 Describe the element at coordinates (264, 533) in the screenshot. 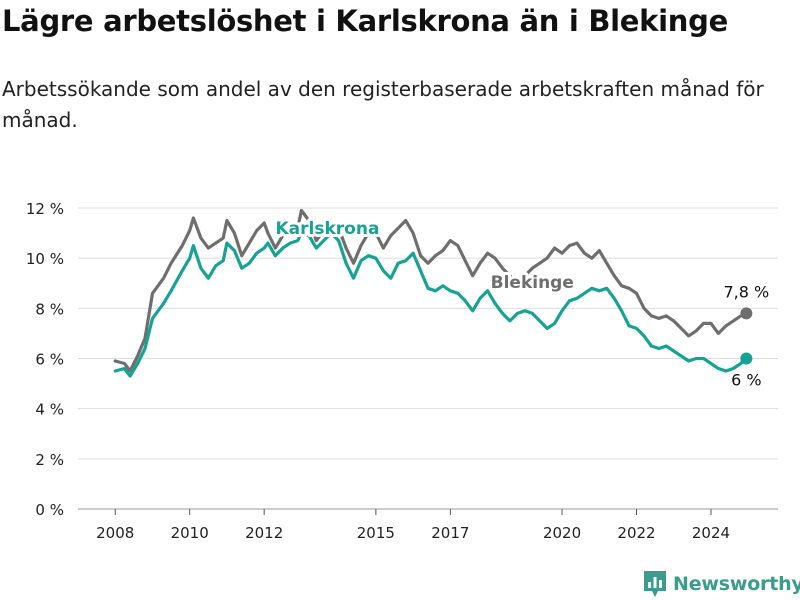

I see `x-tick-label: 2012` at that location.